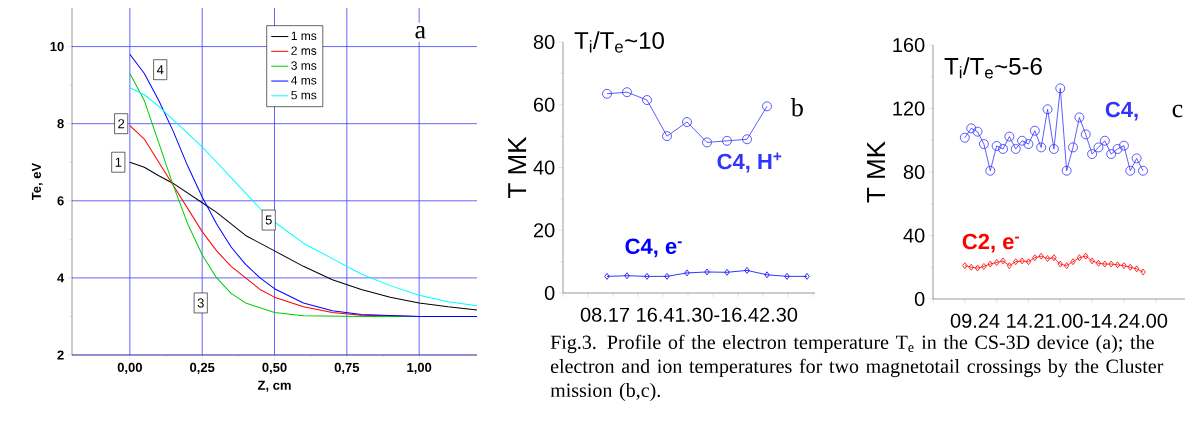 The image size is (1189, 421). Describe the element at coordinates (304, 36) in the screenshot. I see `legend-label: 1 ms` at that location.